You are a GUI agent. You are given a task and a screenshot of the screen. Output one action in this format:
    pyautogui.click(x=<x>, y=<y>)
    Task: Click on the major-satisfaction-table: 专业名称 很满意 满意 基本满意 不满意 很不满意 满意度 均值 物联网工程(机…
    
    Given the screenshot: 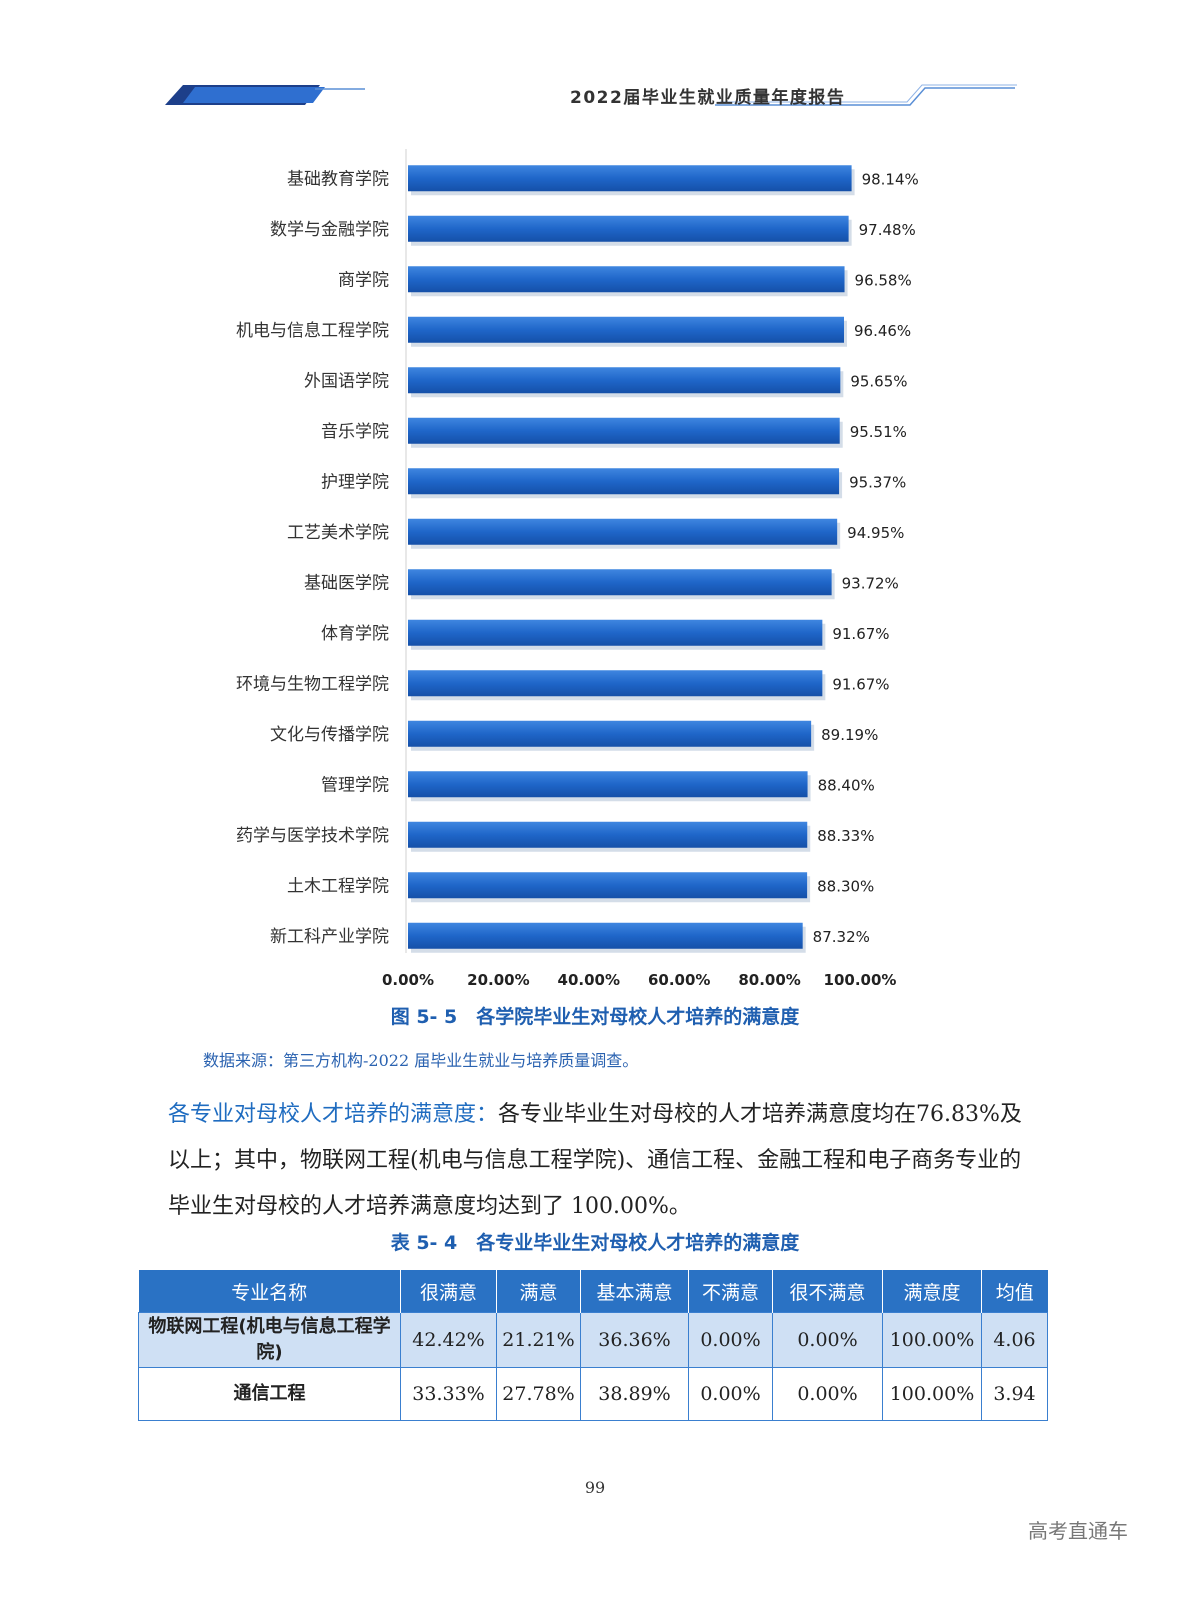 What is the action you would take?
    pyautogui.click(x=593, y=1345)
    